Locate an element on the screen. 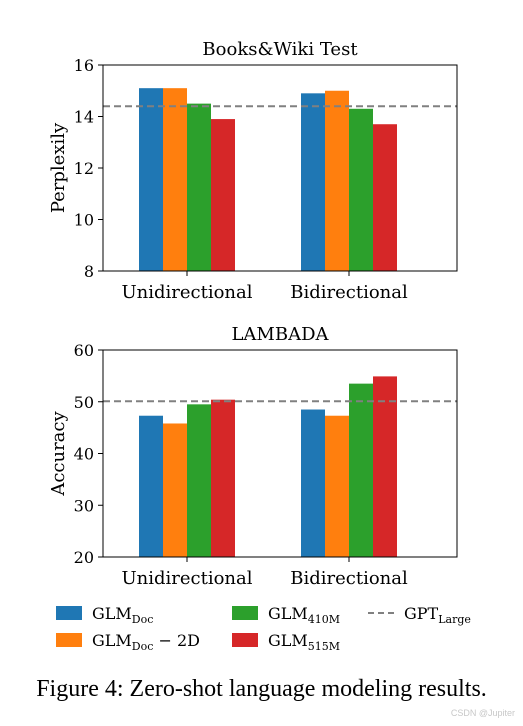  y-tick-label: 50 is located at coordinates (84, 402).